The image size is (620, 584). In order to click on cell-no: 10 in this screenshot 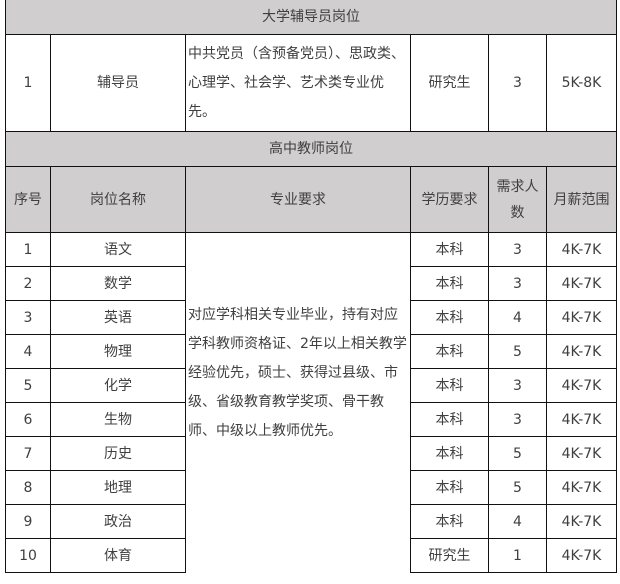, I will do `click(28, 555)`.